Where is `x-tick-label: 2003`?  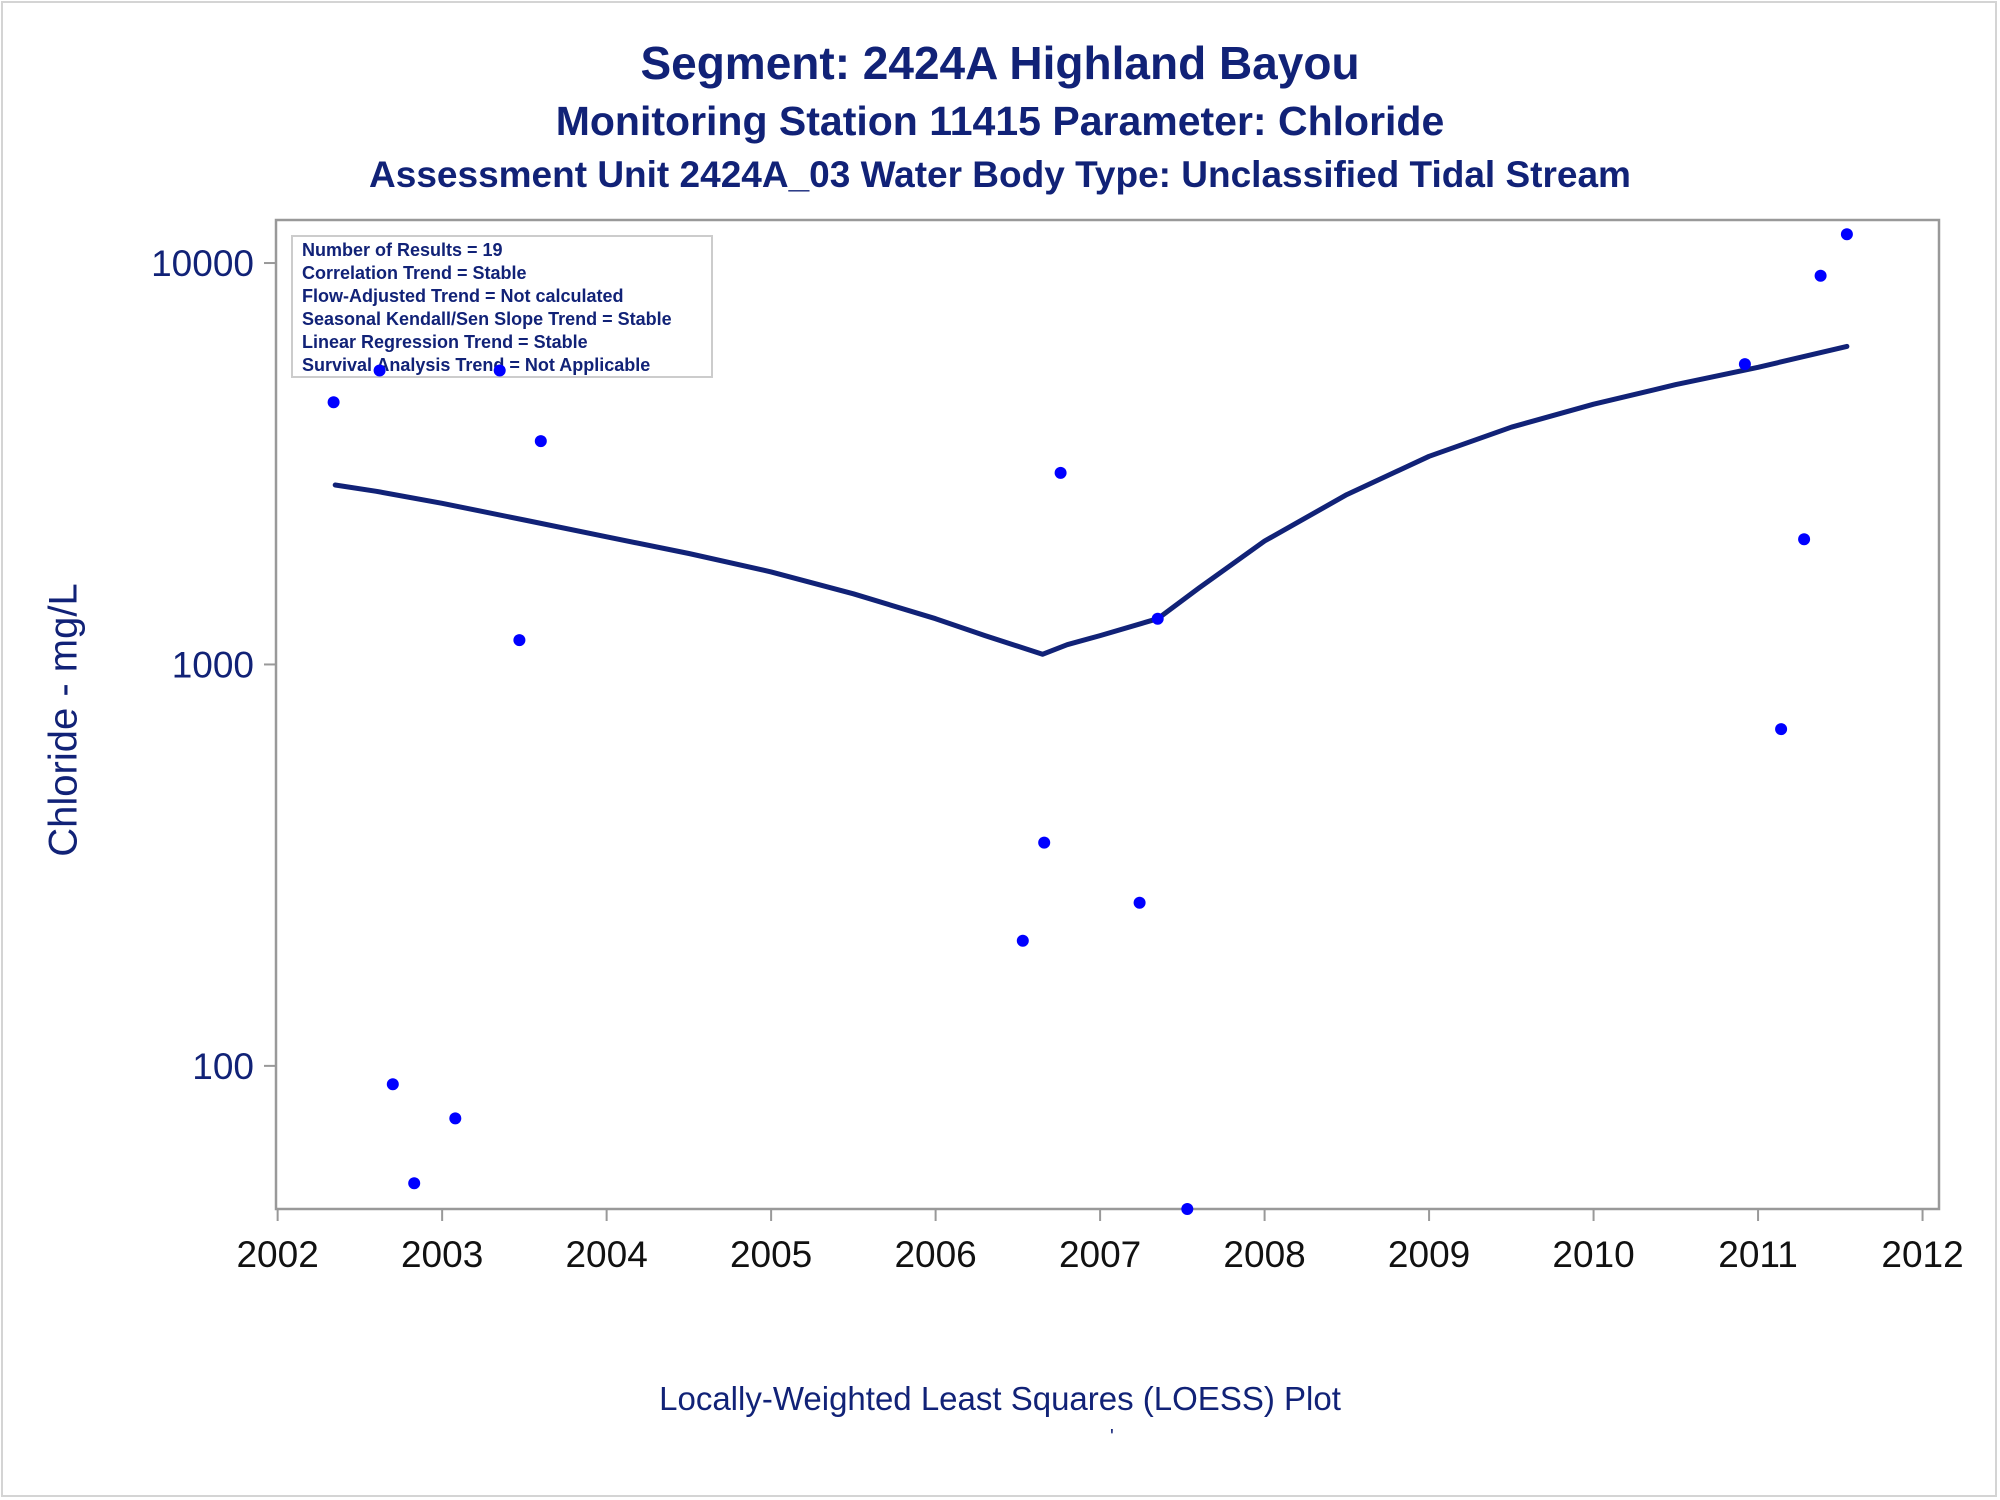 x-tick-label: 2003 is located at coordinates (442, 1254).